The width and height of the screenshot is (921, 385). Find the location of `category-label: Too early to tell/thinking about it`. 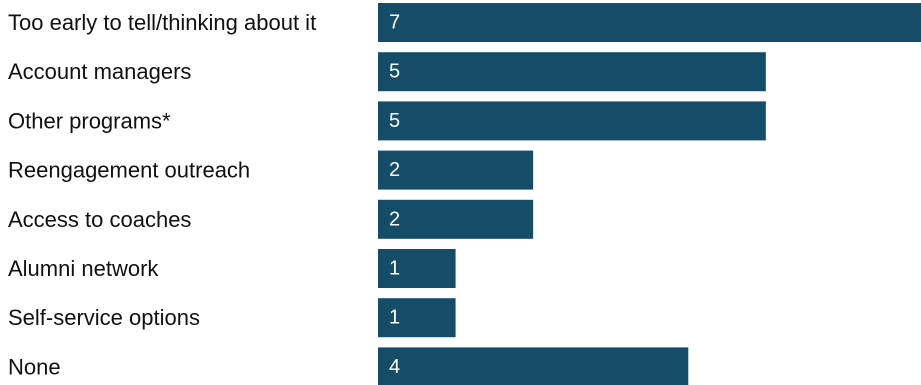

category-label: Too early to tell/thinking about it is located at coordinates (162, 22).